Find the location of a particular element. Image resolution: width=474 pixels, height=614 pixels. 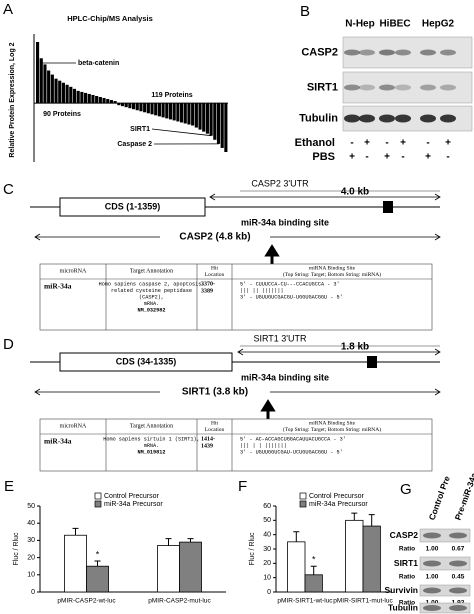

legend-swatch is located at coordinates (303, 496).